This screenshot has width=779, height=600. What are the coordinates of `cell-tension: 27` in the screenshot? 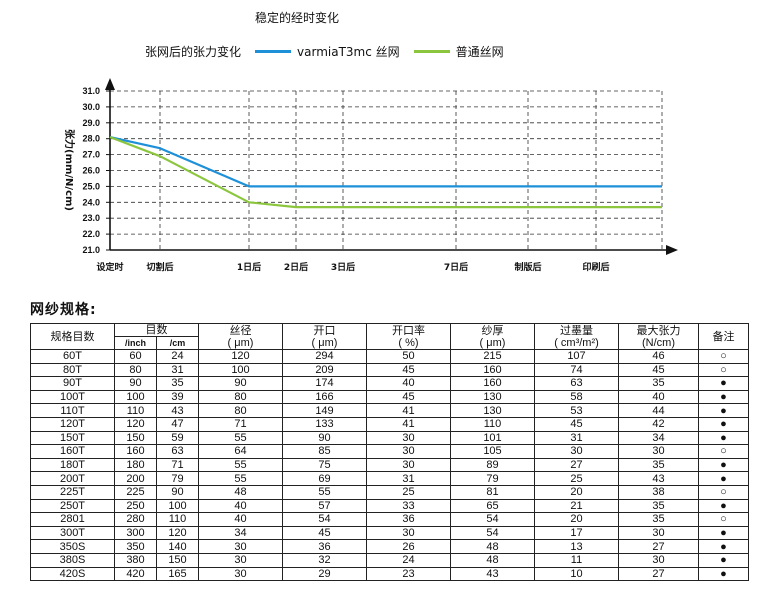 It's located at (658, 546).